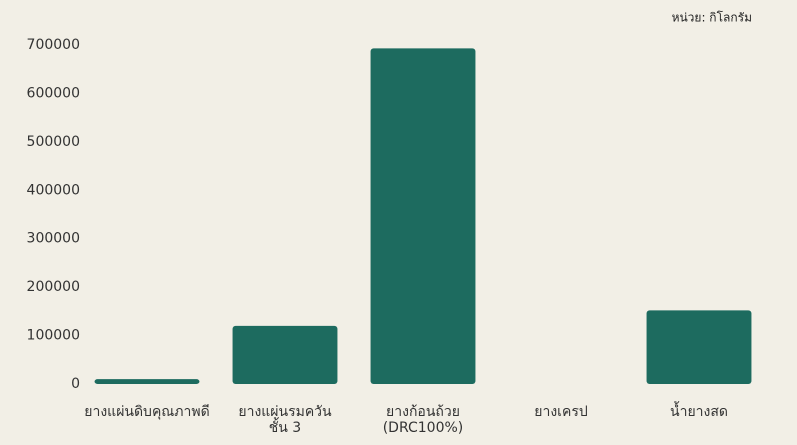 The image size is (797, 445). What do you see at coordinates (53, 287) in the screenshot?
I see `y-tick-label: 200000` at bounding box center [53, 287].